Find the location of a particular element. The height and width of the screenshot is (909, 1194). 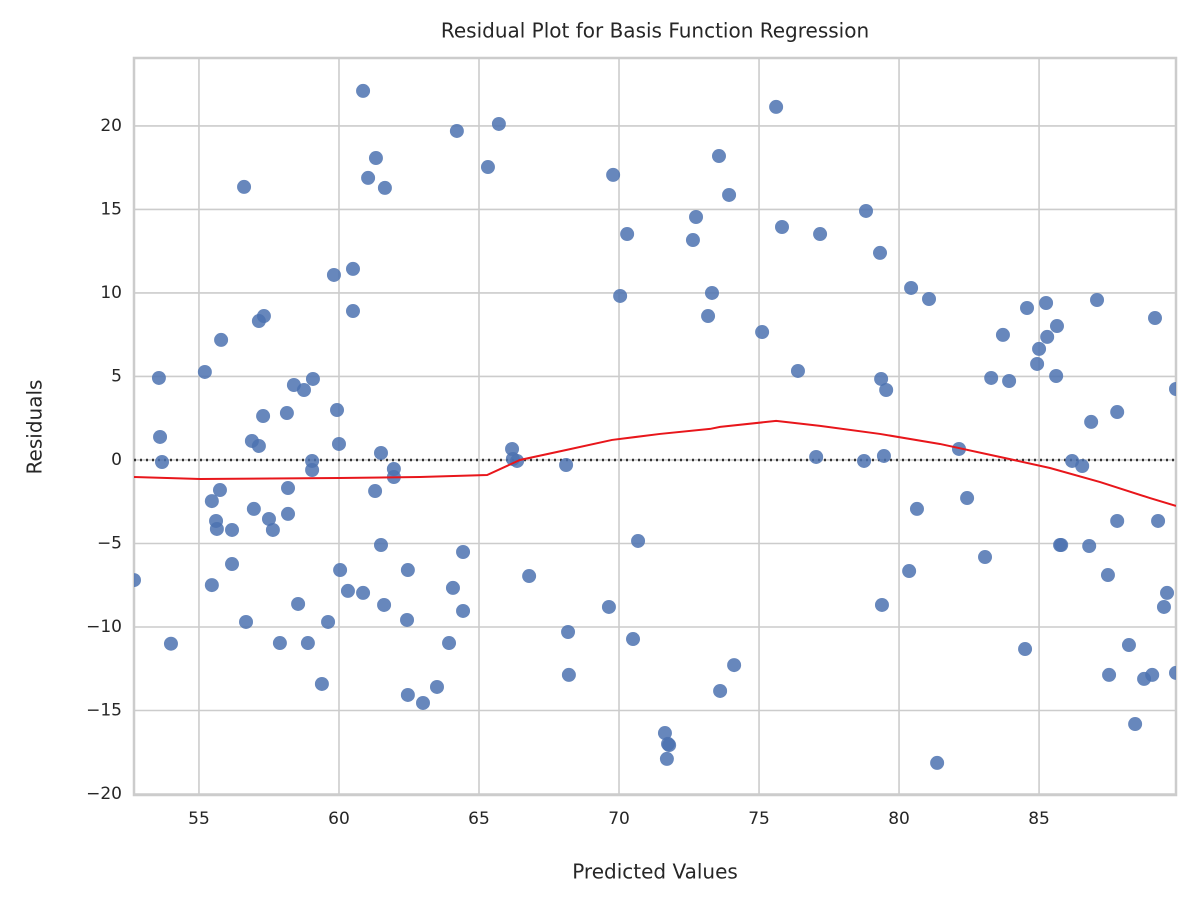

y-tick-label: 15 is located at coordinates (111, 209).